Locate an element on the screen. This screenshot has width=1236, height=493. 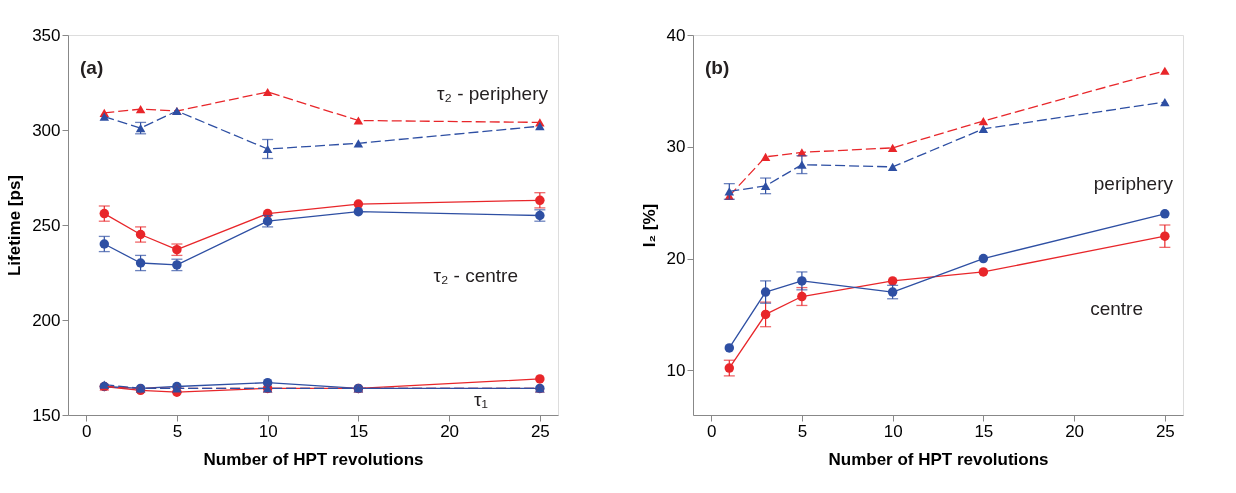
y-tick-label: 300 is located at coordinates (46, 130).